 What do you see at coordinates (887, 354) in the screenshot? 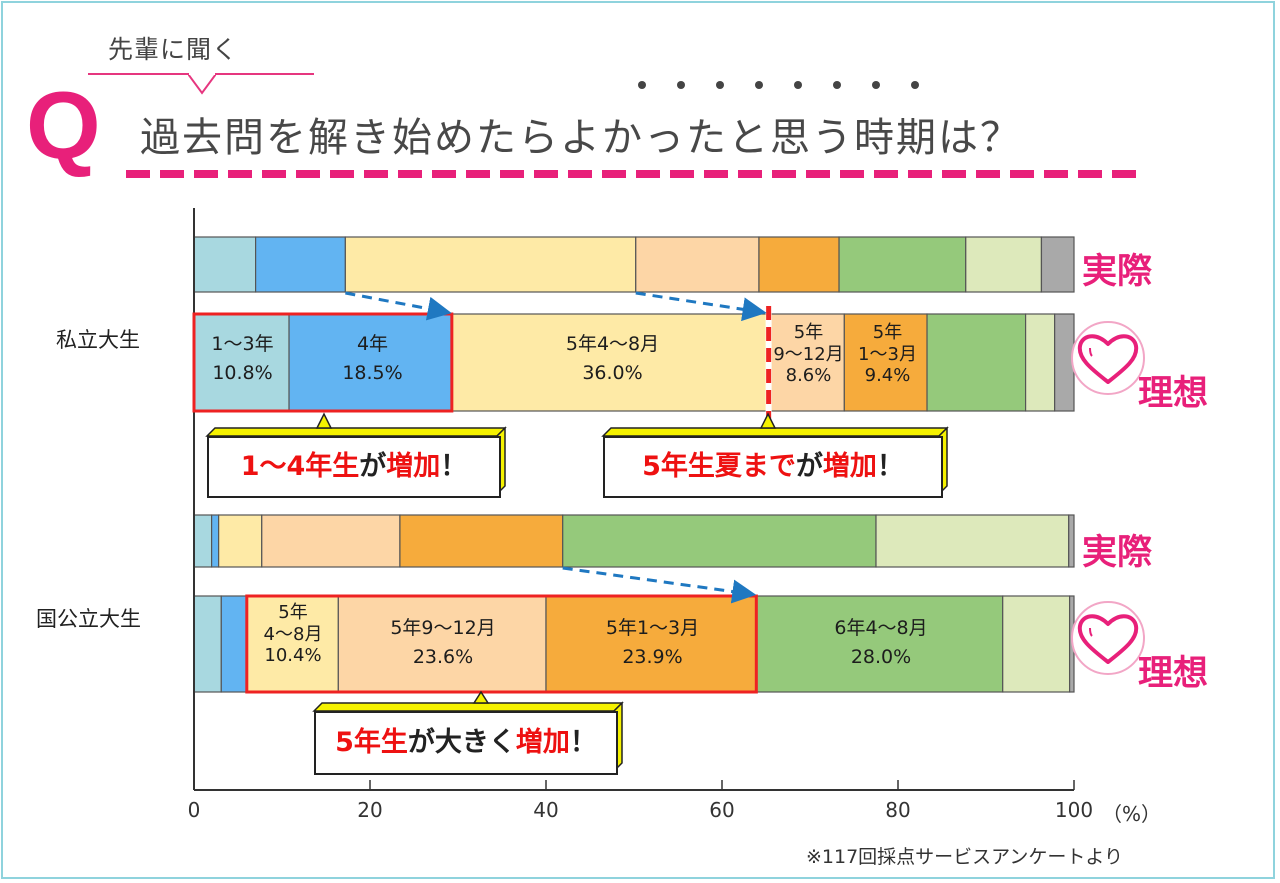
I see `seg-label-period: 1〜3月` at bounding box center [887, 354].